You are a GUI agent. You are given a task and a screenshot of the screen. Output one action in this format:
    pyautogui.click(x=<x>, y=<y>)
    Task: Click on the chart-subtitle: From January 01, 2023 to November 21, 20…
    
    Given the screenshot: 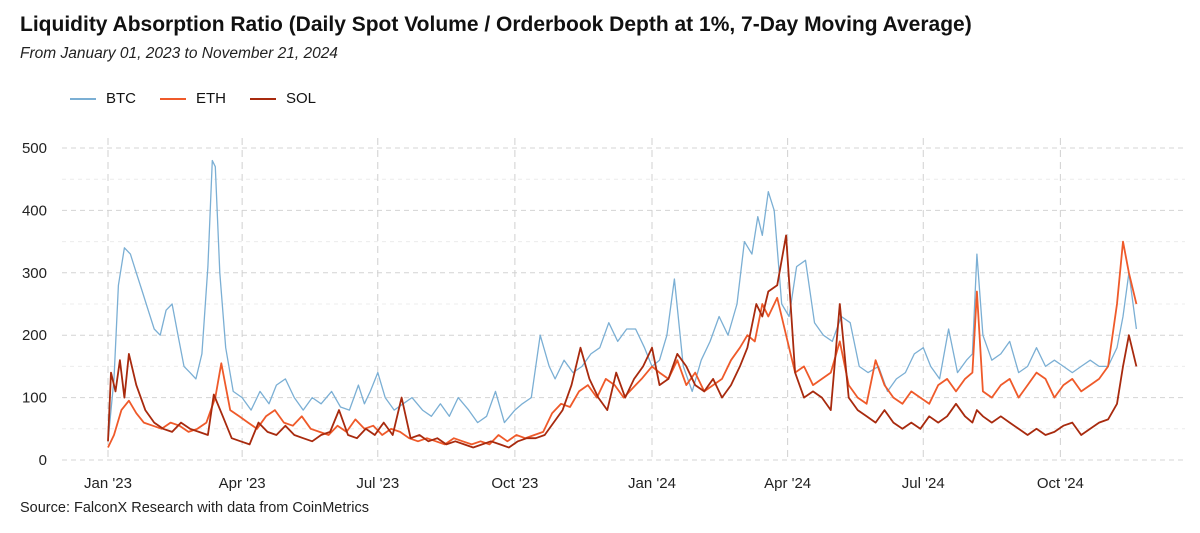 What is the action you would take?
    pyautogui.click(x=179, y=53)
    